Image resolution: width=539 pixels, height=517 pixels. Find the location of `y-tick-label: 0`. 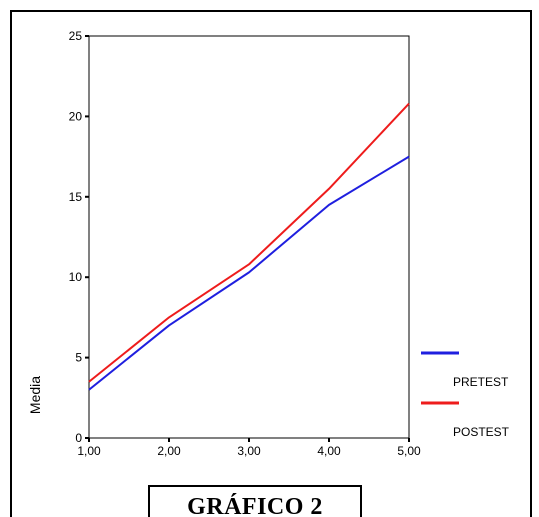

y-tick-label: 0 is located at coordinates (78, 438).